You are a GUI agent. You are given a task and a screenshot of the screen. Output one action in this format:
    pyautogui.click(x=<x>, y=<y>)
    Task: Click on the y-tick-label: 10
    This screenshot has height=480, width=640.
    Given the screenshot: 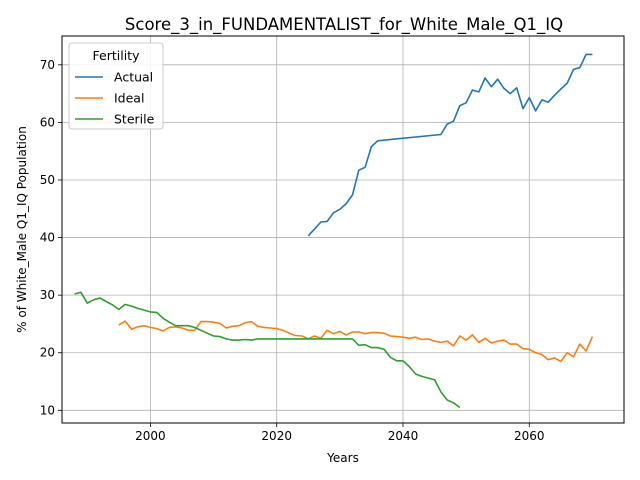 What is the action you would take?
    pyautogui.click(x=47, y=410)
    